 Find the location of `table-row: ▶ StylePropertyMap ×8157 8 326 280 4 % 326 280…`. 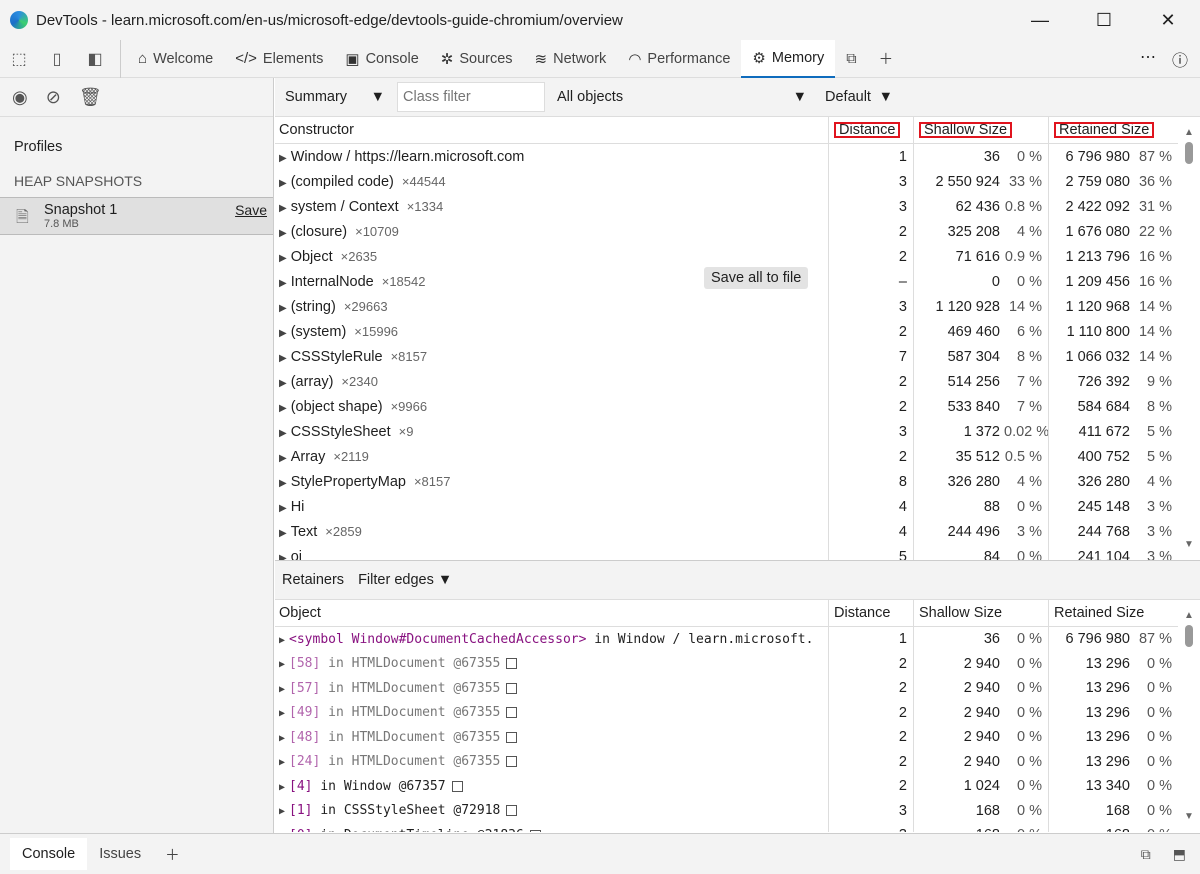

table-row: ▶ StylePropertyMap ×8157 8 326 280 4 % 326 280… is located at coordinates (737, 481).